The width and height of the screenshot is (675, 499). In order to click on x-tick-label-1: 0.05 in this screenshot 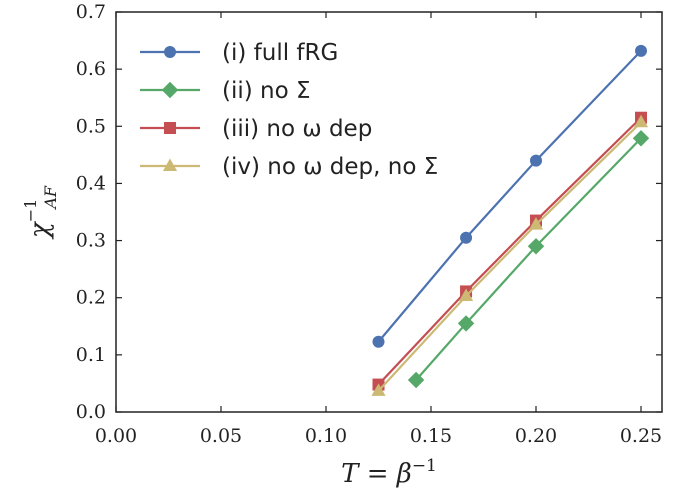, I will do `click(221, 436)`.